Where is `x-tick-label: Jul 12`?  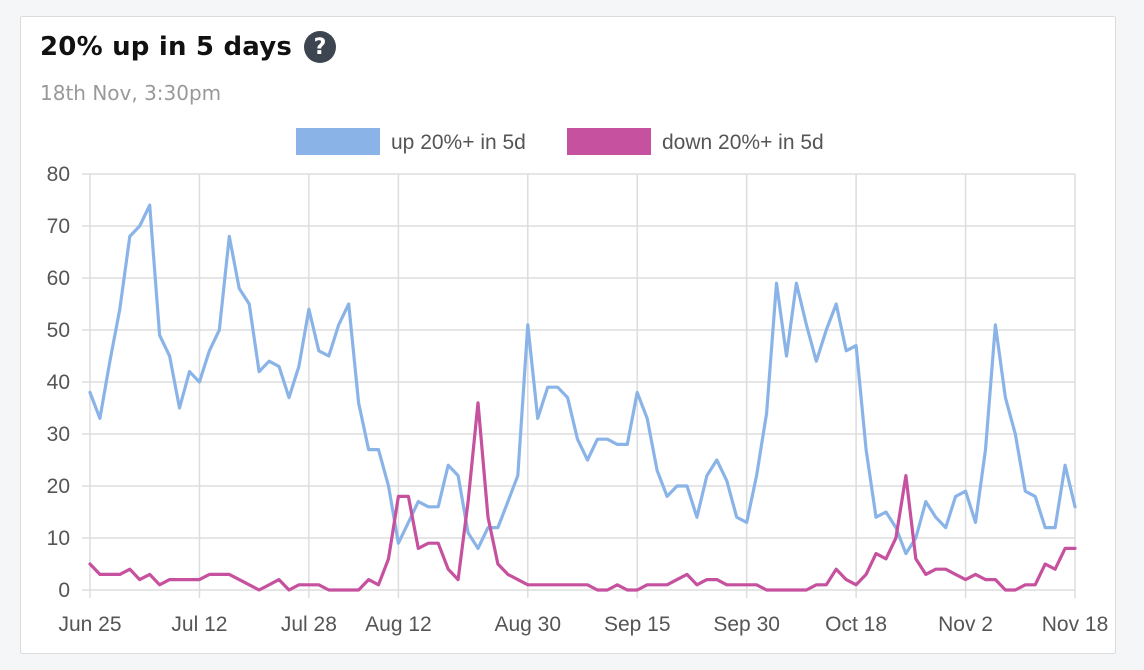
x-tick-label: Jul 12 is located at coordinates (199, 624).